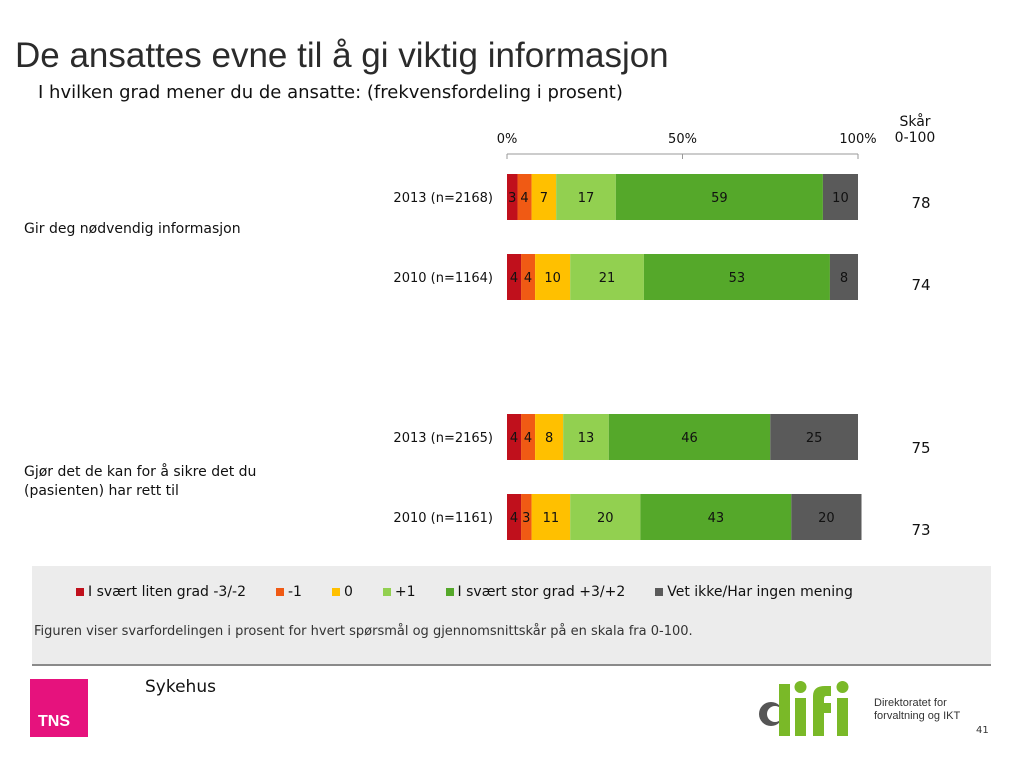  I want to click on tns-logo-text: TNS, so click(54, 721).